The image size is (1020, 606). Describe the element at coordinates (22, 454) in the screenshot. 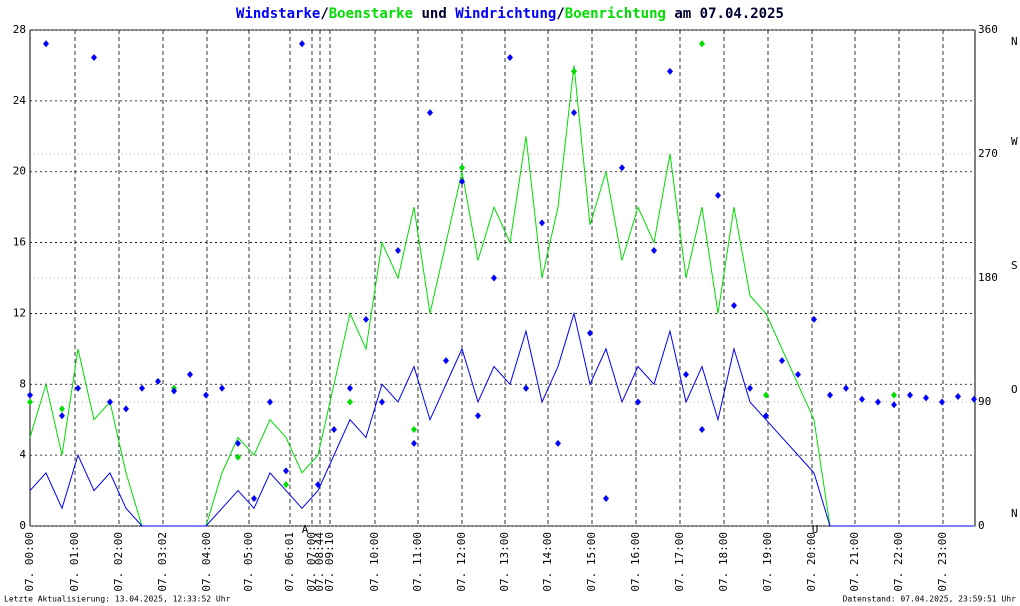

I see `y-tick-label: 4` at that location.